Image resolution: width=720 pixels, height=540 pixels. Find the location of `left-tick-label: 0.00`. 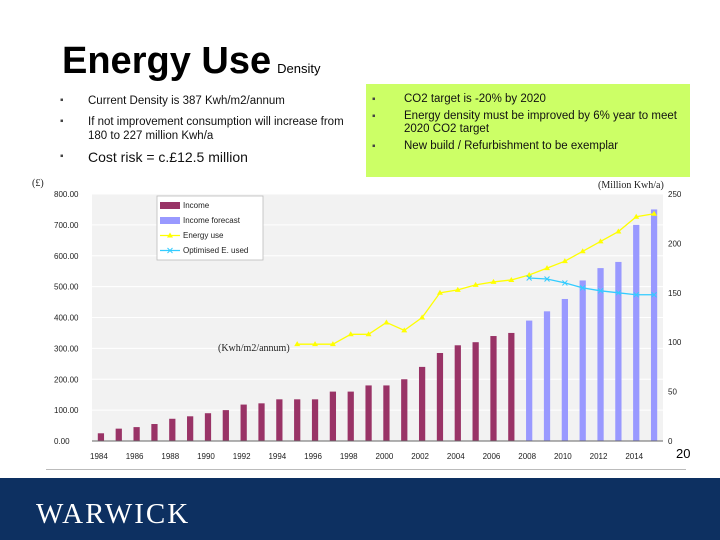

left-tick-label: 0.00 is located at coordinates (62, 441).